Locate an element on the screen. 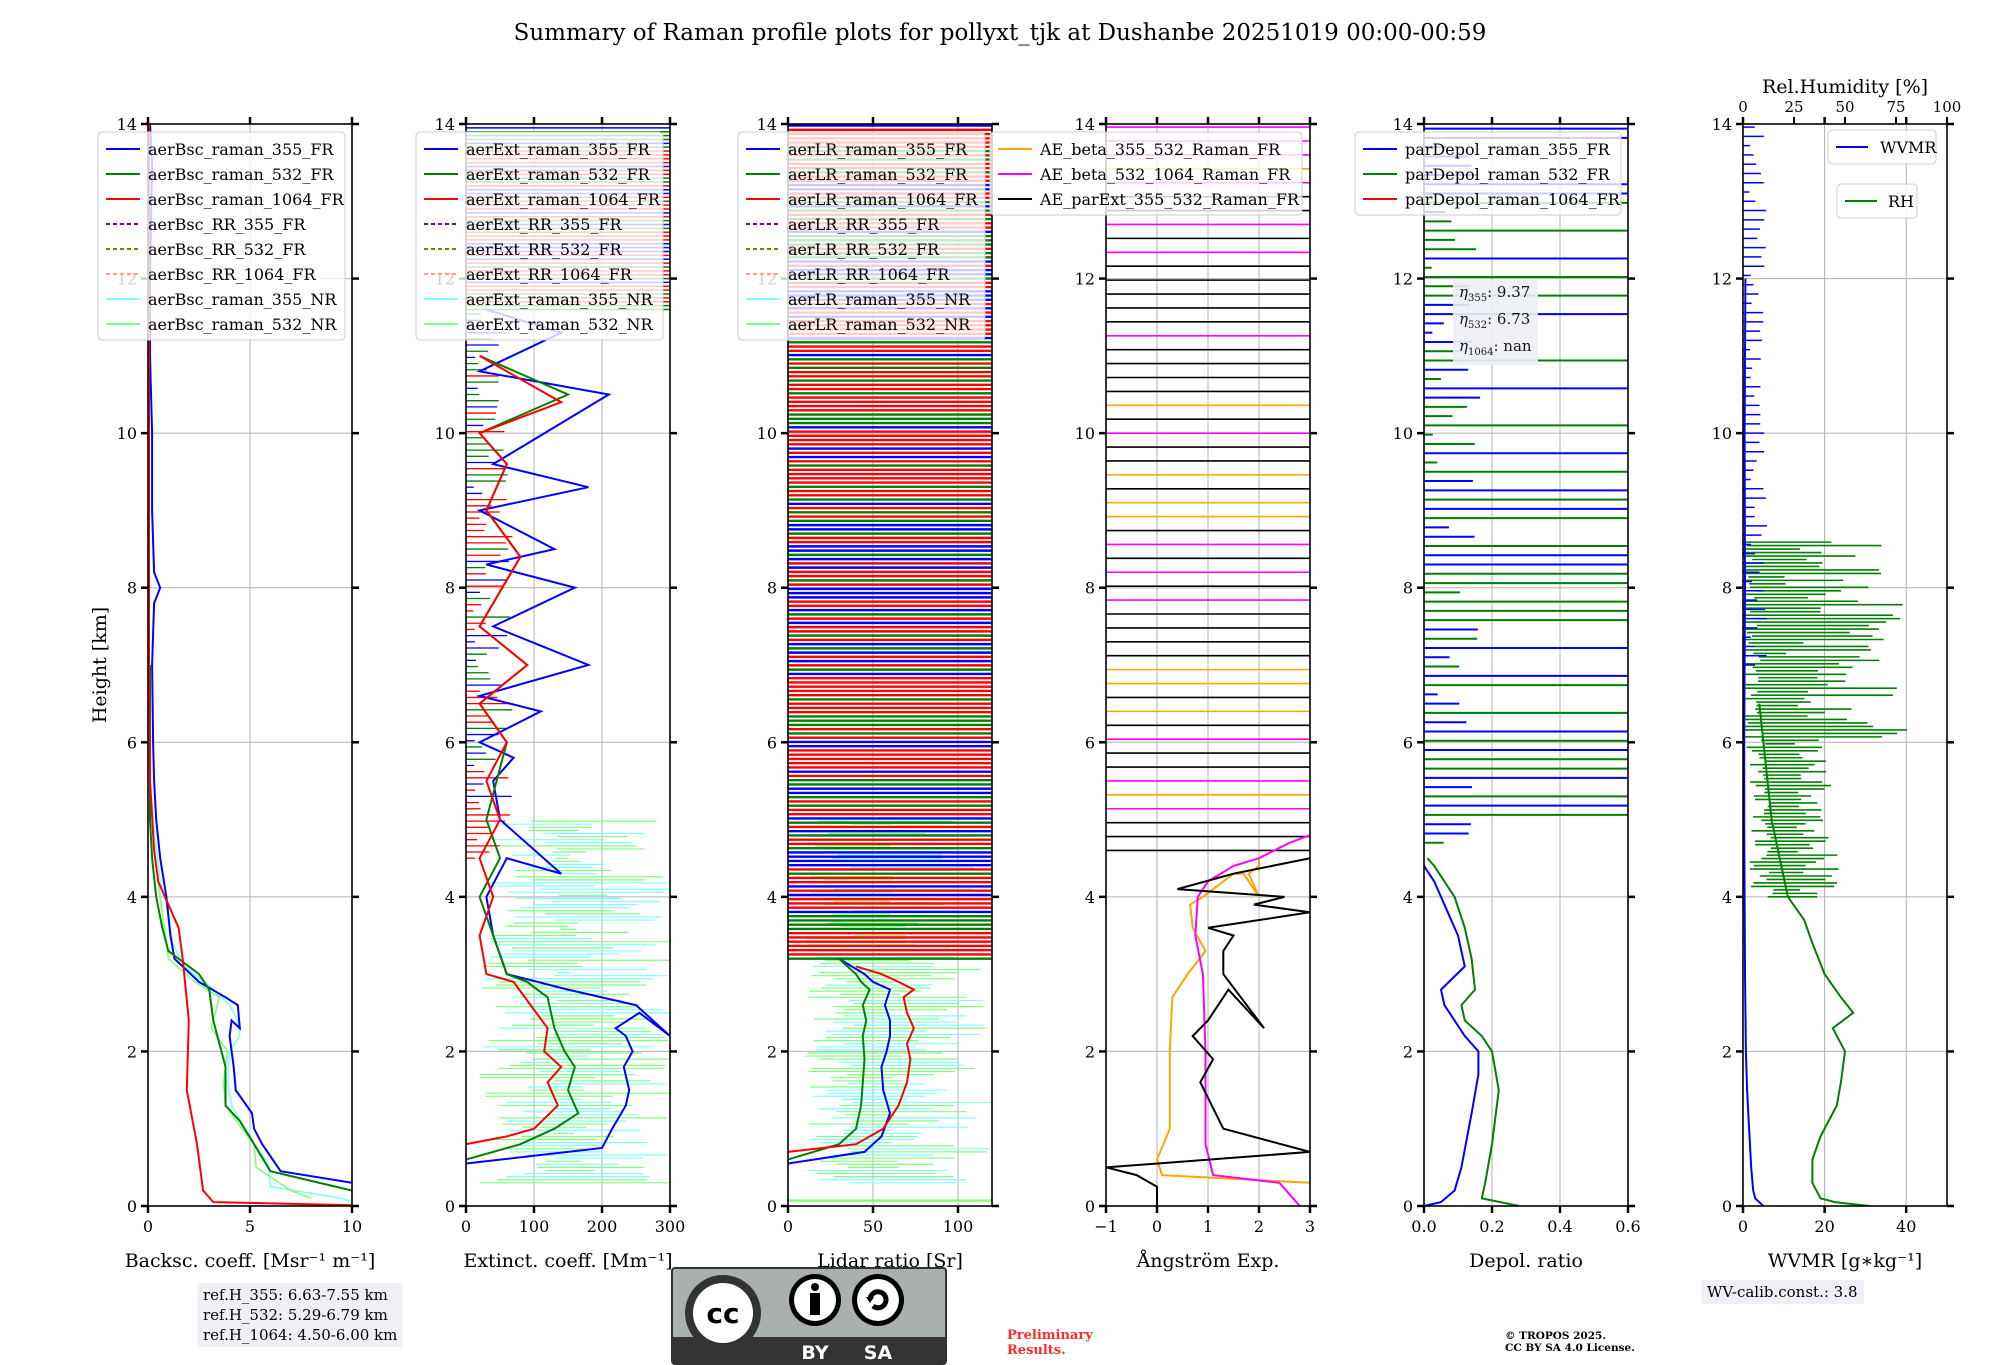 This screenshot has height=1365, width=2000. top-x-tick-label: 0 is located at coordinates (1743, 107).